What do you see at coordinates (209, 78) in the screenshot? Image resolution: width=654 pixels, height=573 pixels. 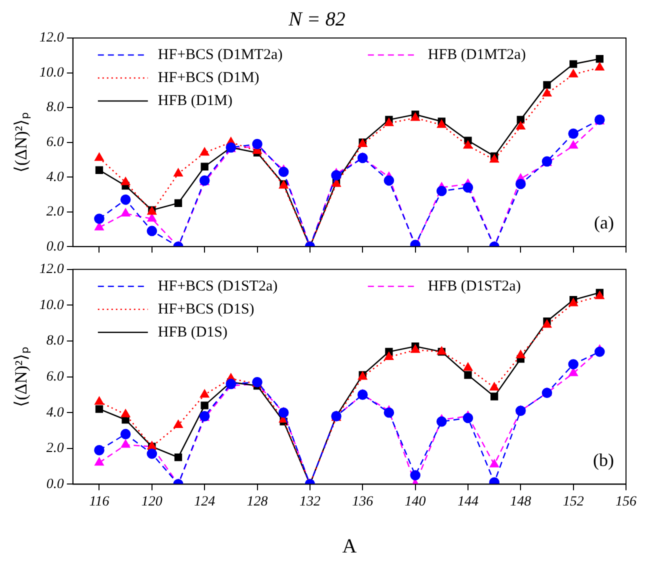 I see `legend-label: HF+BCS (D1M)` at bounding box center [209, 78].